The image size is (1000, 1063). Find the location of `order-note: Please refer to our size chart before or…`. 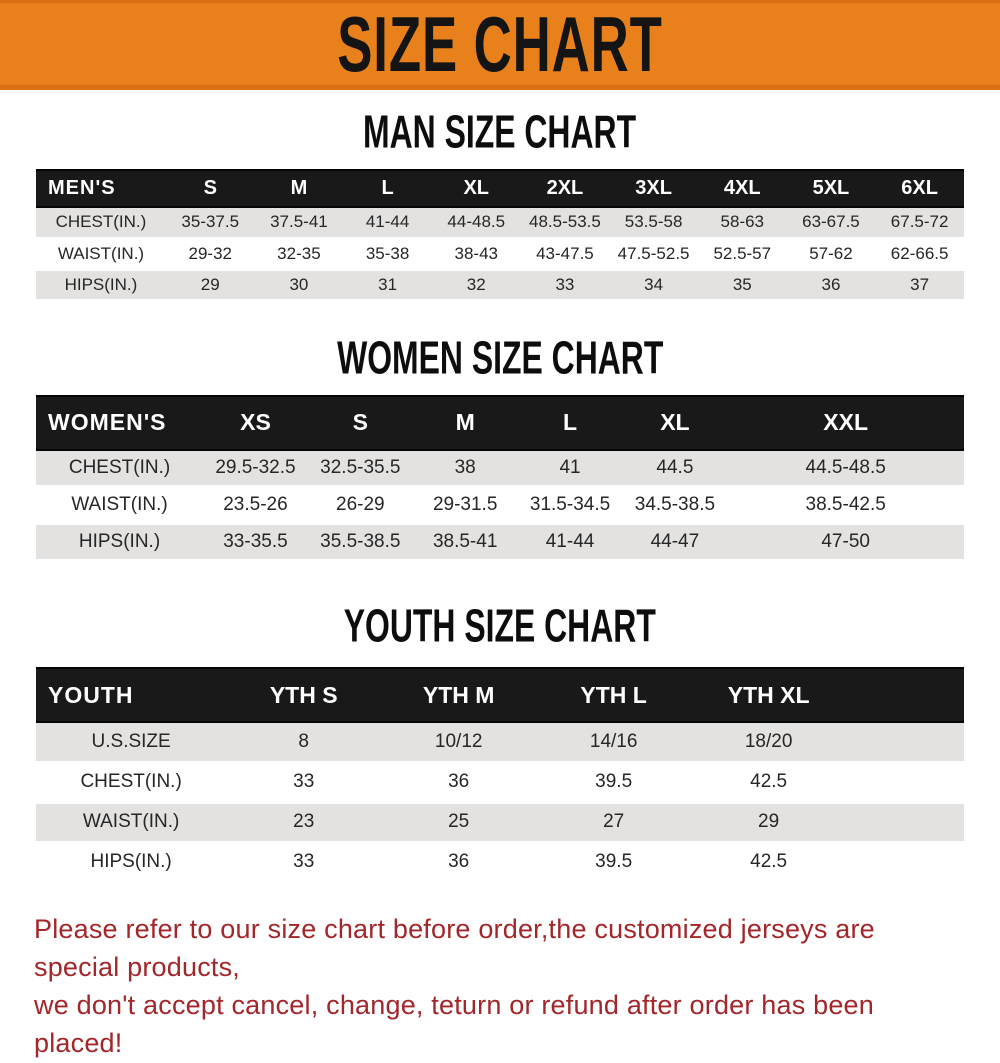

order-note: Please refer to our size chart before or… is located at coordinates (500, 986).